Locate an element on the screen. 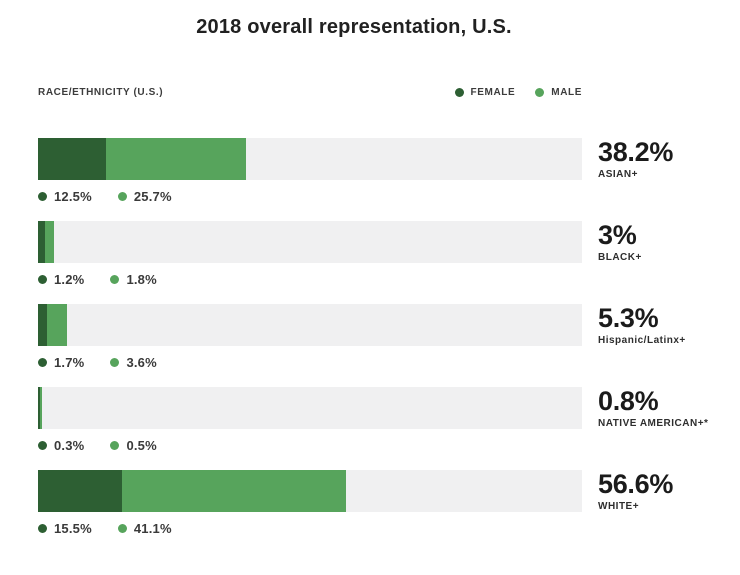 The height and width of the screenshot is (575, 740). label-column: 38.2% ASIAN+ is located at coordinates (656, 170).